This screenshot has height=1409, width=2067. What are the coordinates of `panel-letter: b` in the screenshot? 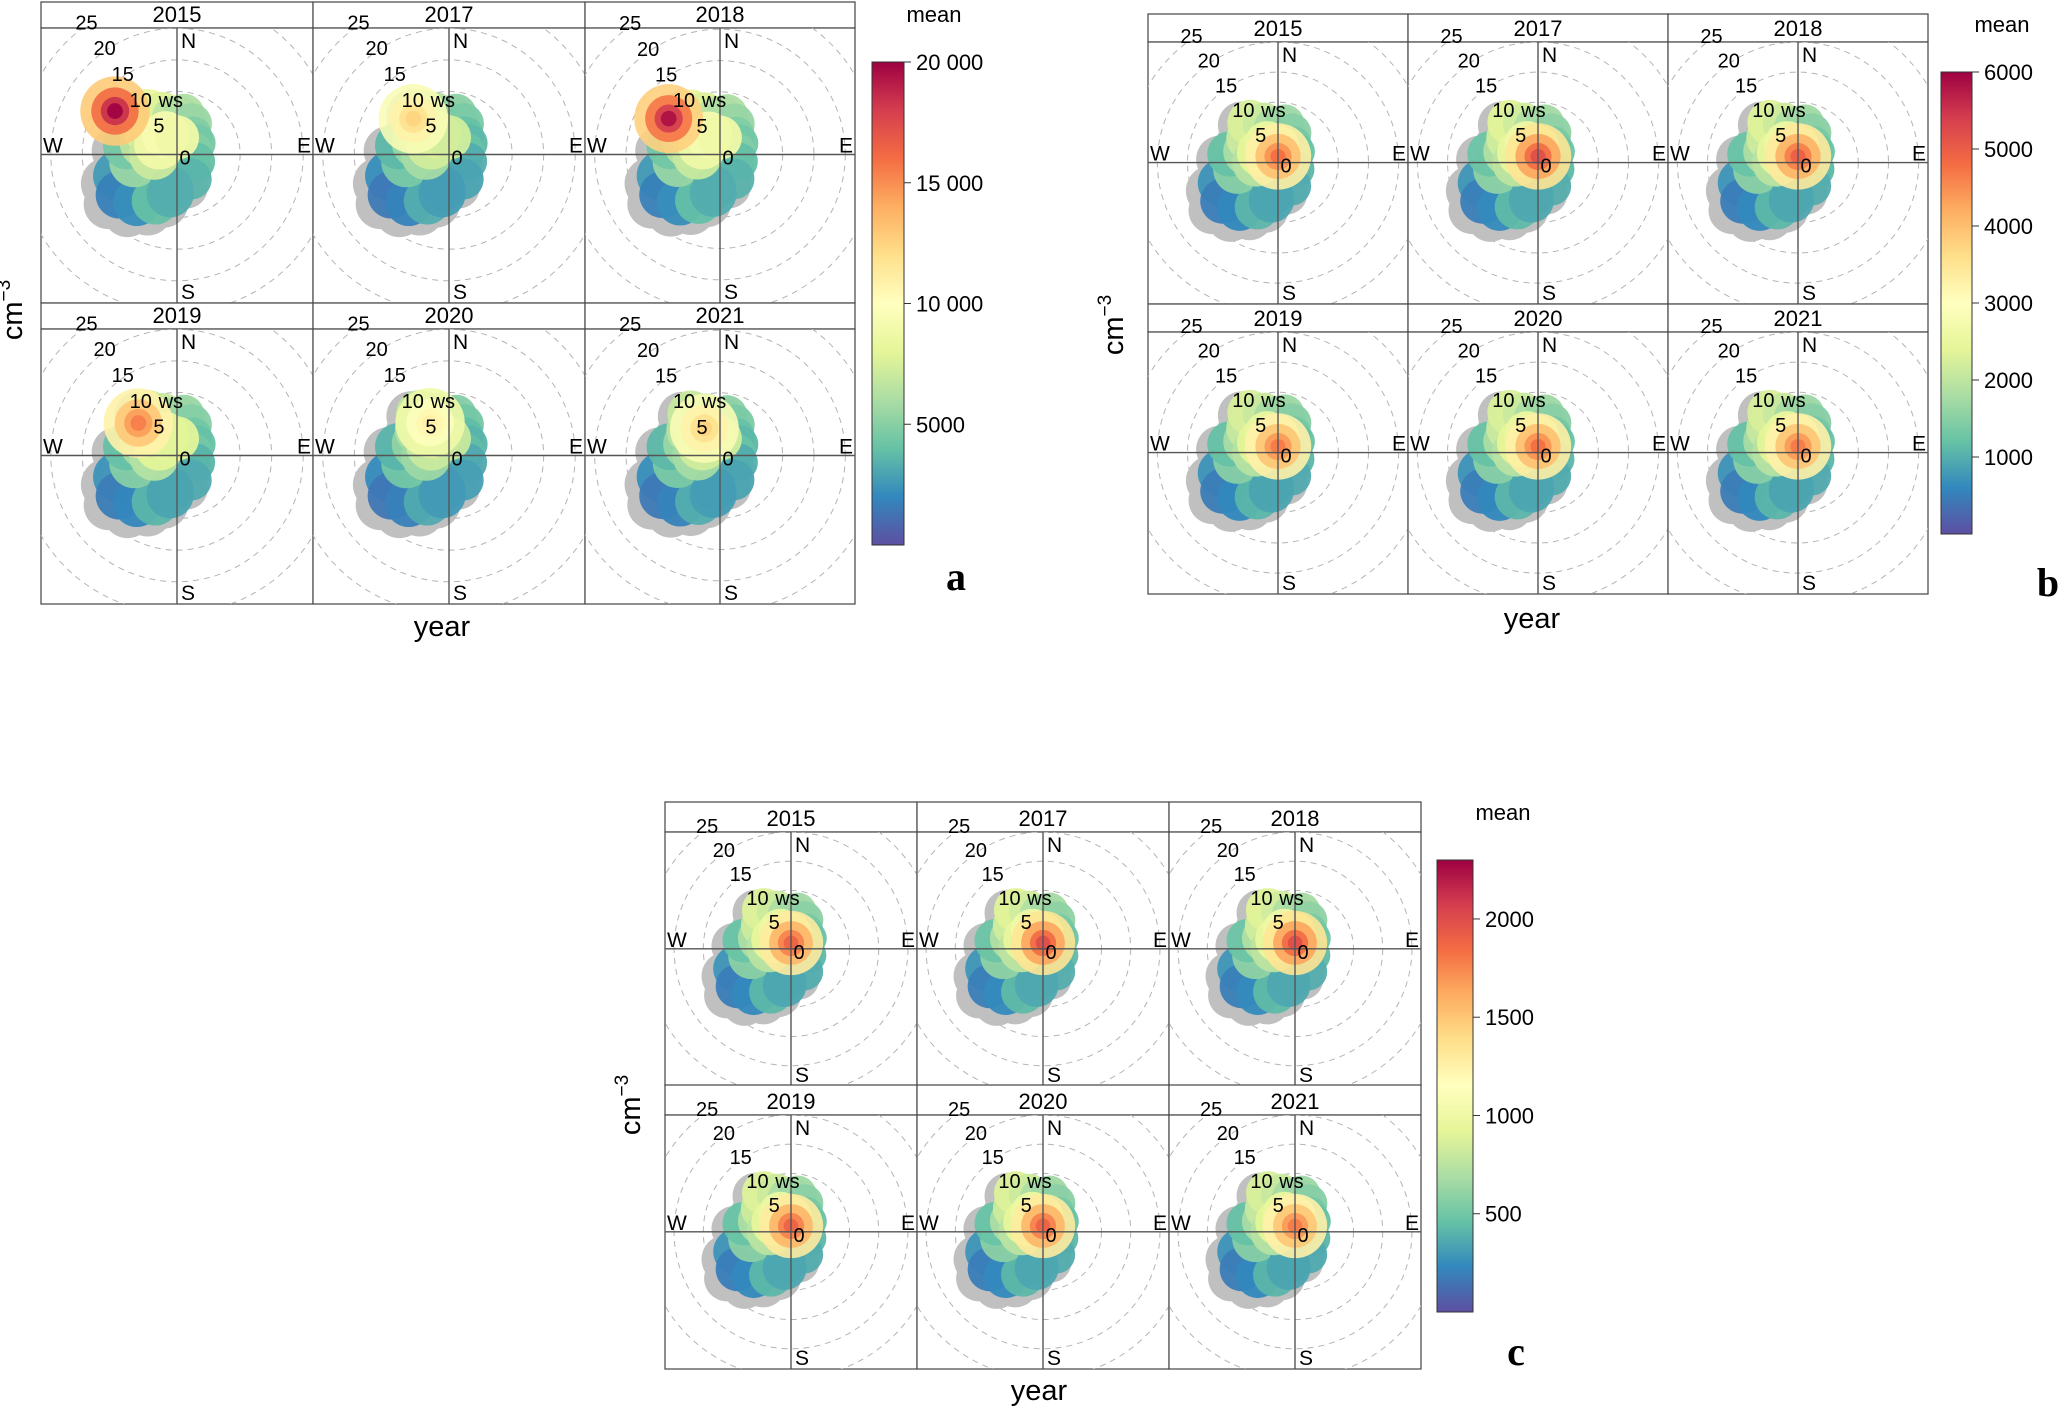 It's located at (2048, 582).